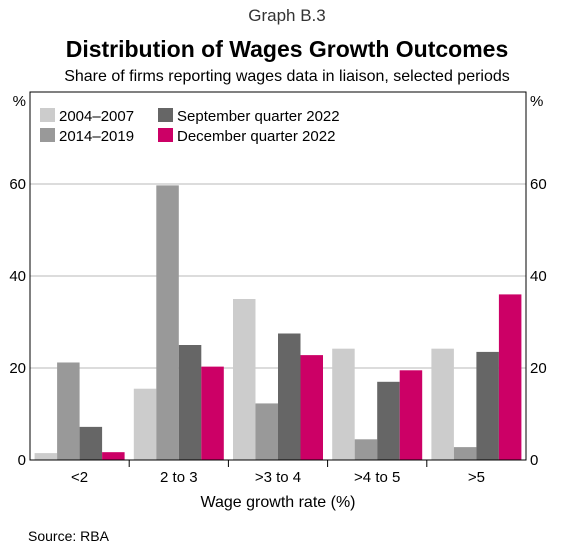 Image resolution: width=574 pixels, height=554 pixels. Describe the element at coordinates (19, 101) in the screenshot. I see `y-axis-unit-left: %` at that location.